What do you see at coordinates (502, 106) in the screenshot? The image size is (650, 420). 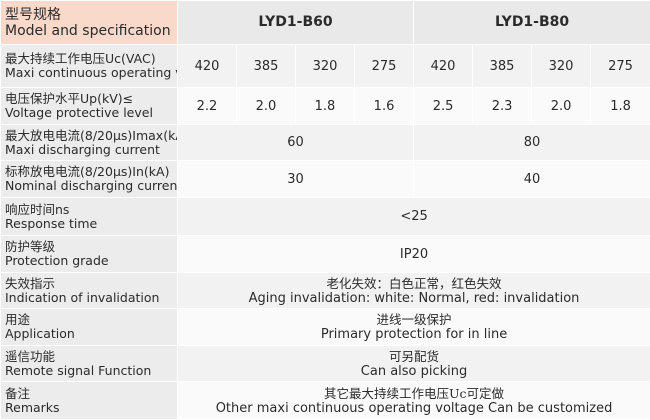 I see `value-cell: 2.3` at bounding box center [502, 106].